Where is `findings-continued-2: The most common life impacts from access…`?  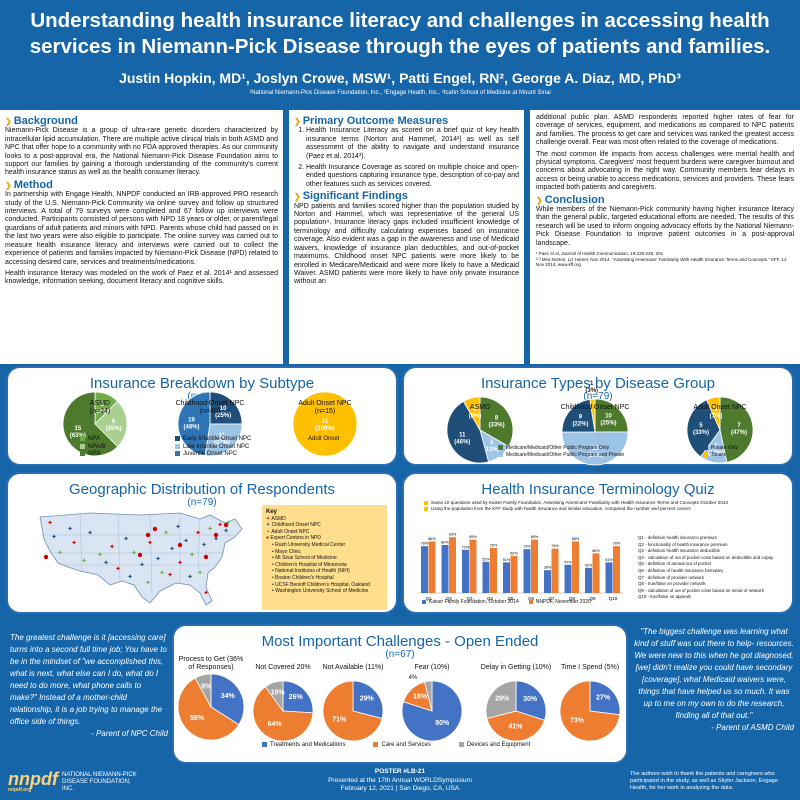
findings-continued-2: The most common life impacts from access… is located at coordinates (665, 171).